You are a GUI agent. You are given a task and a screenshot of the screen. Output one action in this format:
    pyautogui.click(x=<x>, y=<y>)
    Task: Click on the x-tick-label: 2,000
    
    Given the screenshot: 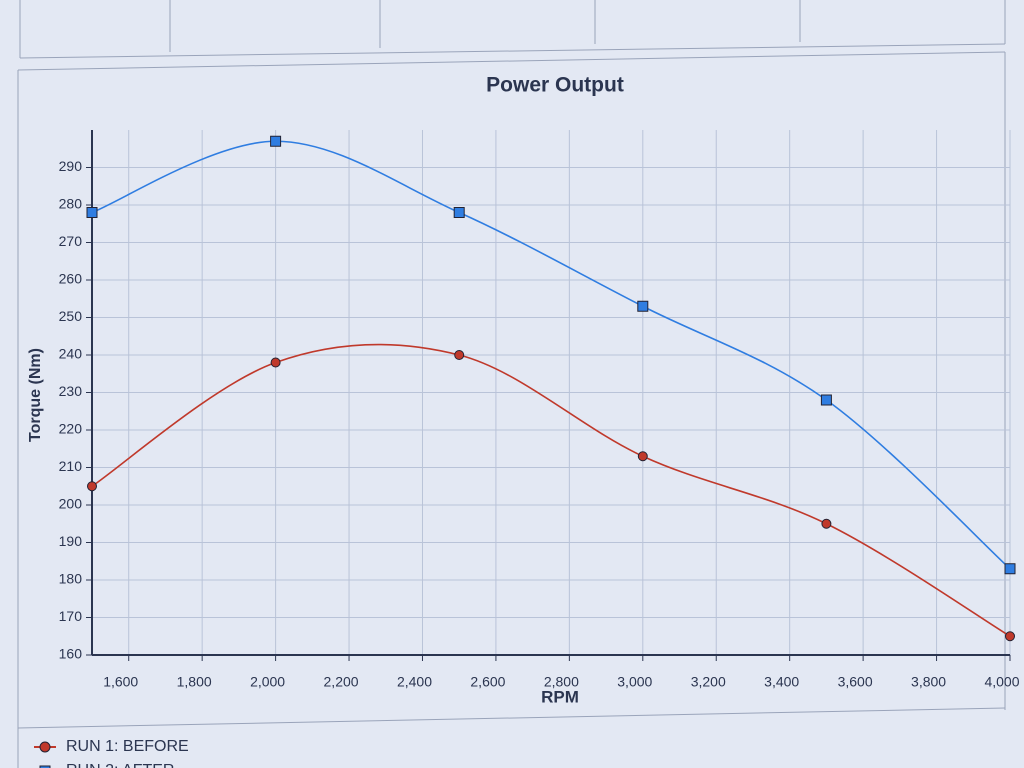 What is the action you would take?
    pyautogui.click(x=267, y=682)
    